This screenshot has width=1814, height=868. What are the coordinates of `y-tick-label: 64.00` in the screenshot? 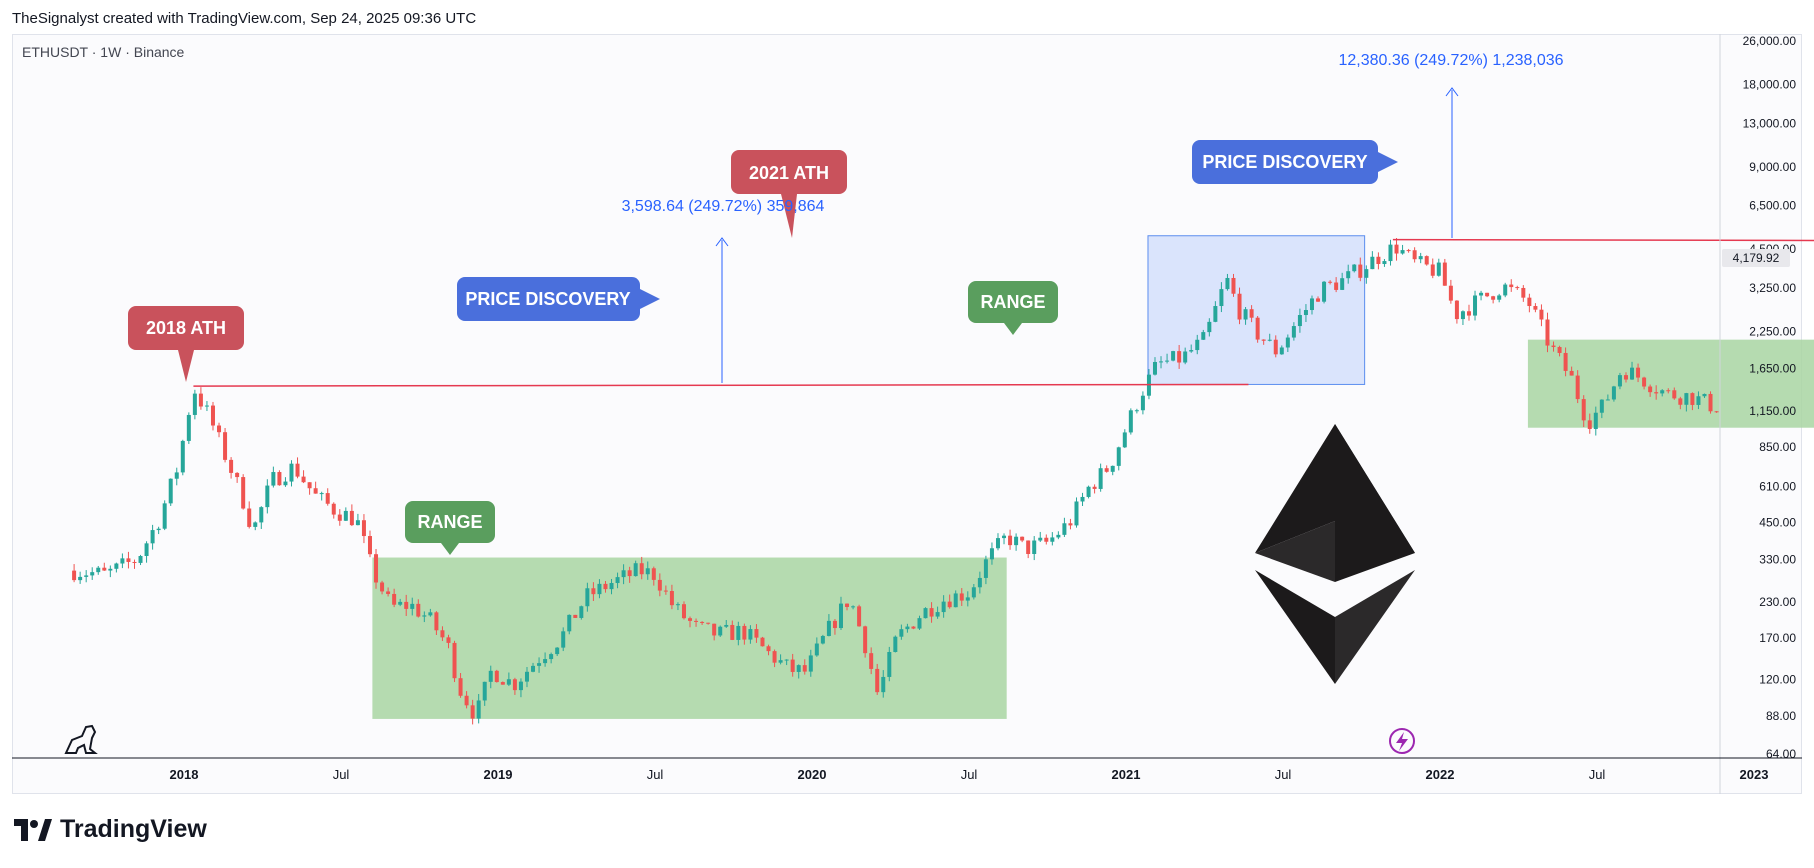 It's located at (1781, 754).